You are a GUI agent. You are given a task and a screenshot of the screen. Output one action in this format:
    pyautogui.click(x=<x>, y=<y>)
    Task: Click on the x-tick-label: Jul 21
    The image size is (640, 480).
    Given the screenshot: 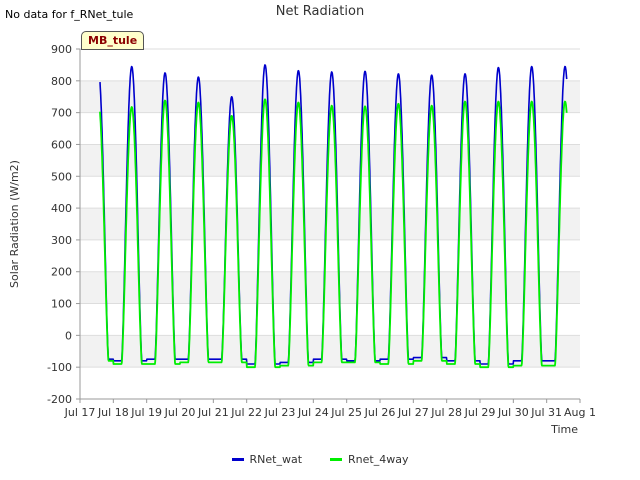 What is the action you would take?
    pyautogui.click(x=213, y=412)
    